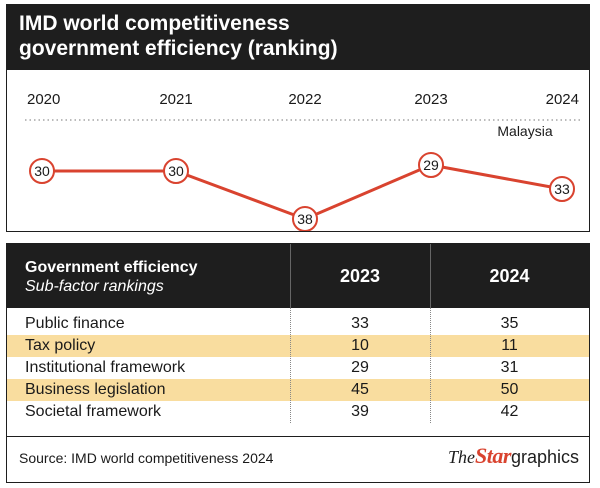  I want to click on row-label: Institutional framework, so click(105, 367).